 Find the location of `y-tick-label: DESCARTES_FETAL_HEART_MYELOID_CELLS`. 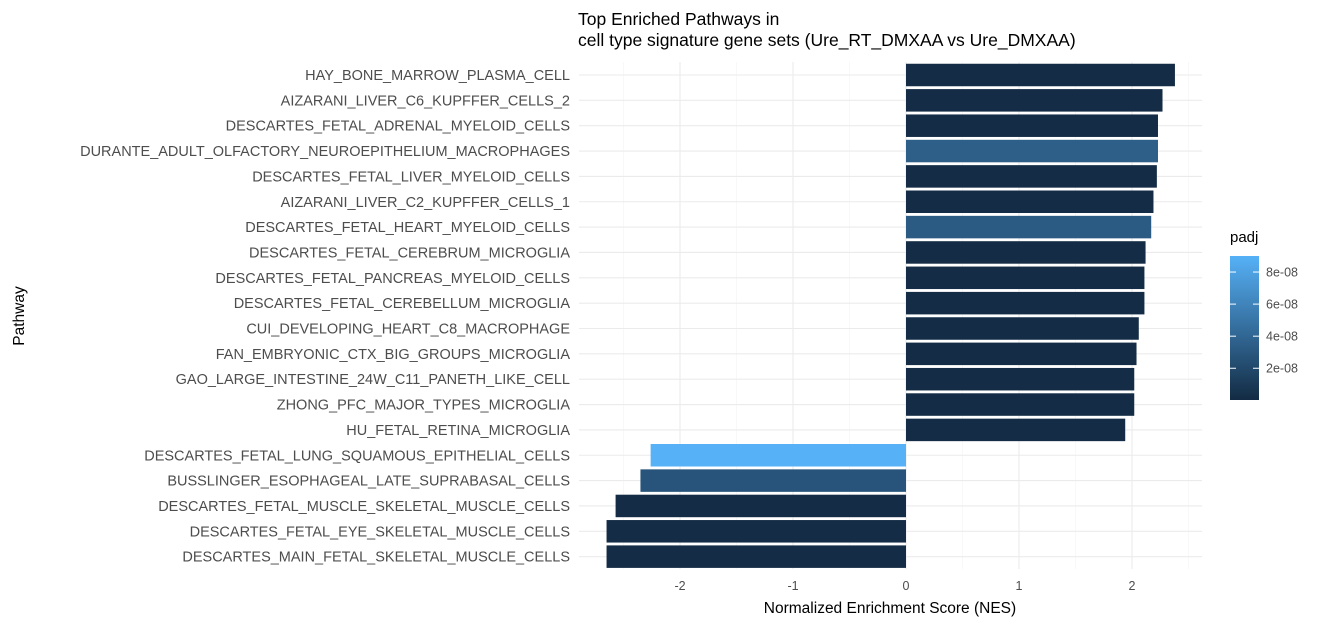

y-tick-label: DESCARTES_FETAL_HEART_MYELOID_CELLS is located at coordinates (407, 228).